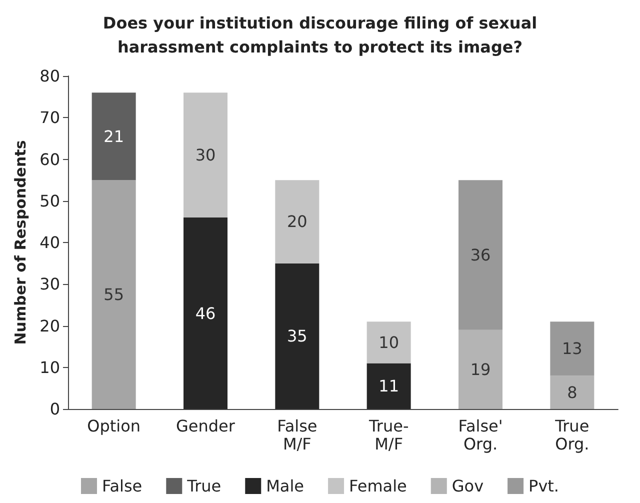 The image size is (640, 503). What do you see at coordinates (388, 435) in the screenshot?
I see `x-tick-label: True- M/F` at bounding box center [388, 435].